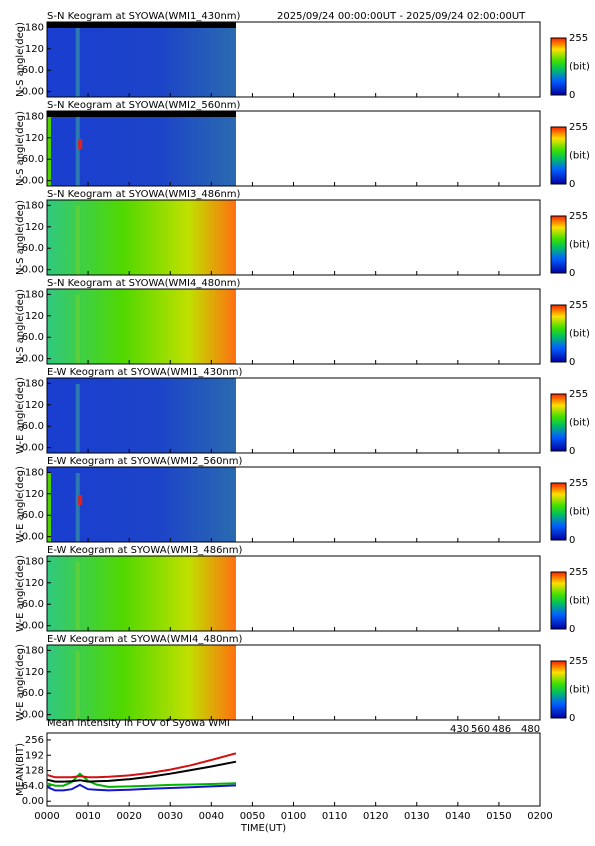 This screenshot has width=595, height=846. Describe the element at coordinates (49, 507) in the screenshot. I see `keogram-left-band` at that location.